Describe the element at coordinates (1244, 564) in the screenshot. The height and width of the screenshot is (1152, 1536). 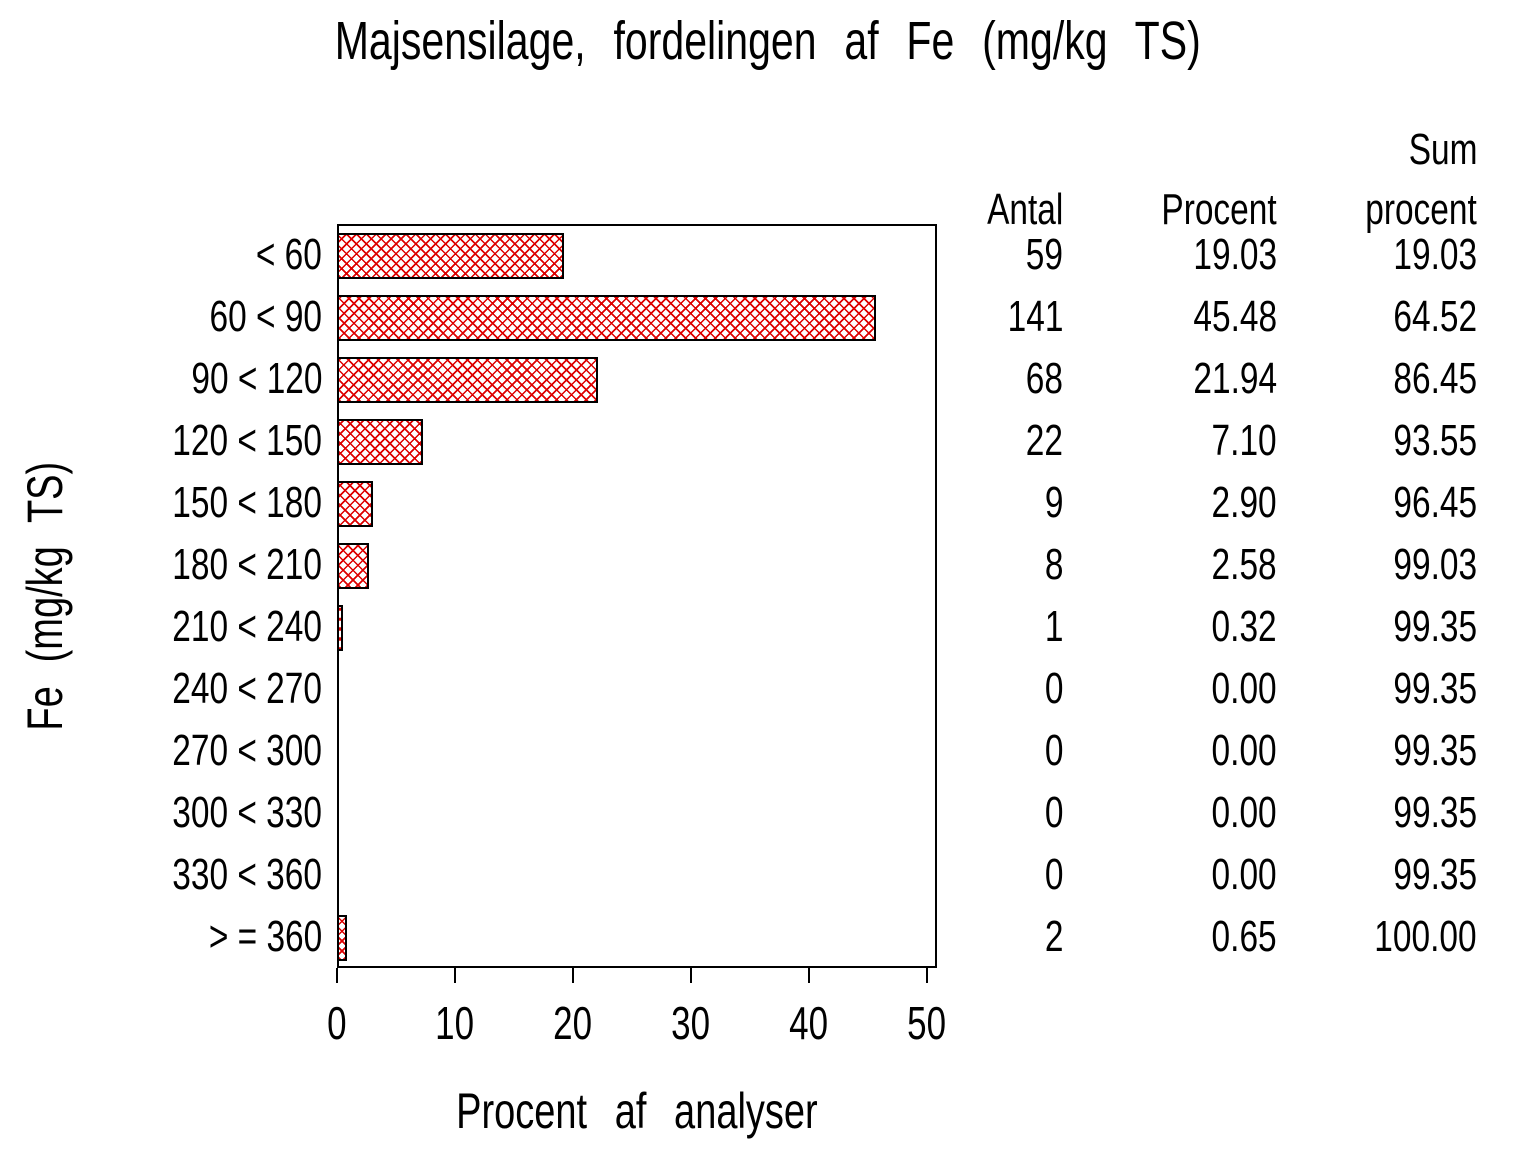
I see `table-cell-procent: 2.58` at that location.